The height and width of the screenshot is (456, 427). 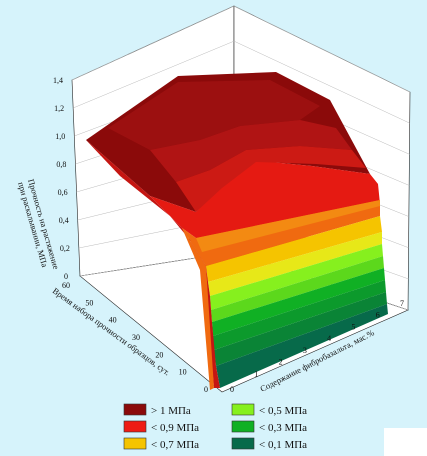 What do you see at coordinates (232, 389) in the screenshot?
I see `x-tick-label: 0` at bounding box center [232, 389].